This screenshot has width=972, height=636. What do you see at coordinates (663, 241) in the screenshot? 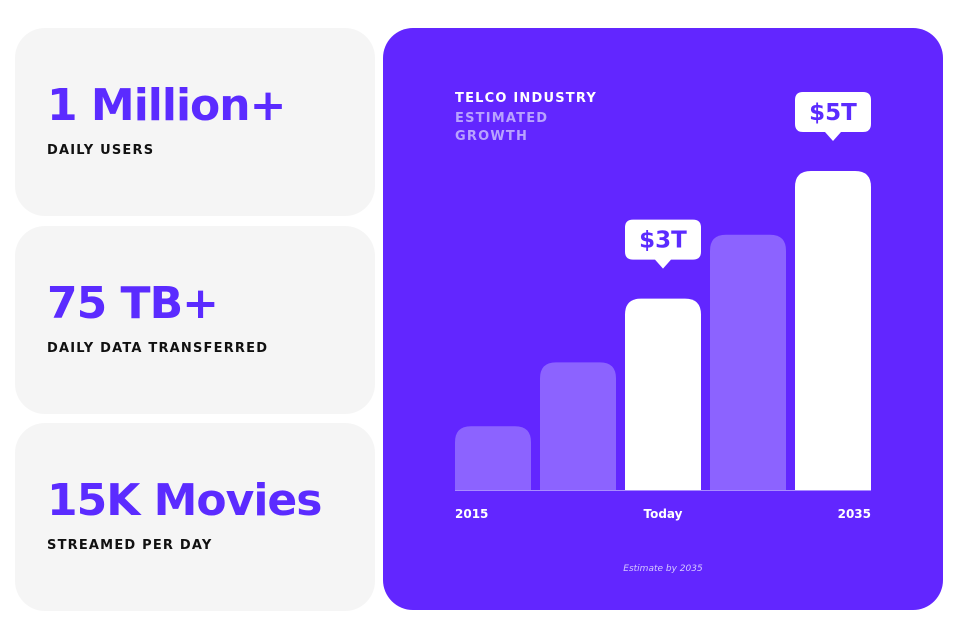
I see `value-label: $3T` at bounding box center [663, 241].